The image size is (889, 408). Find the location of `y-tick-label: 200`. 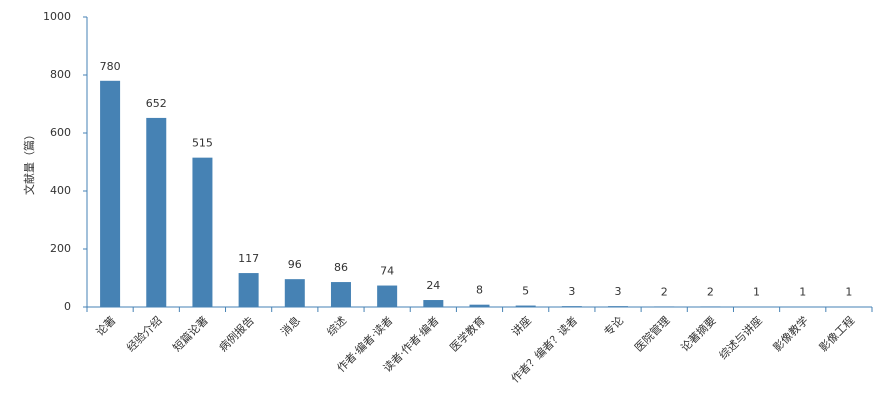

y-tick-label: 200 is located at coordinates (60, 248).